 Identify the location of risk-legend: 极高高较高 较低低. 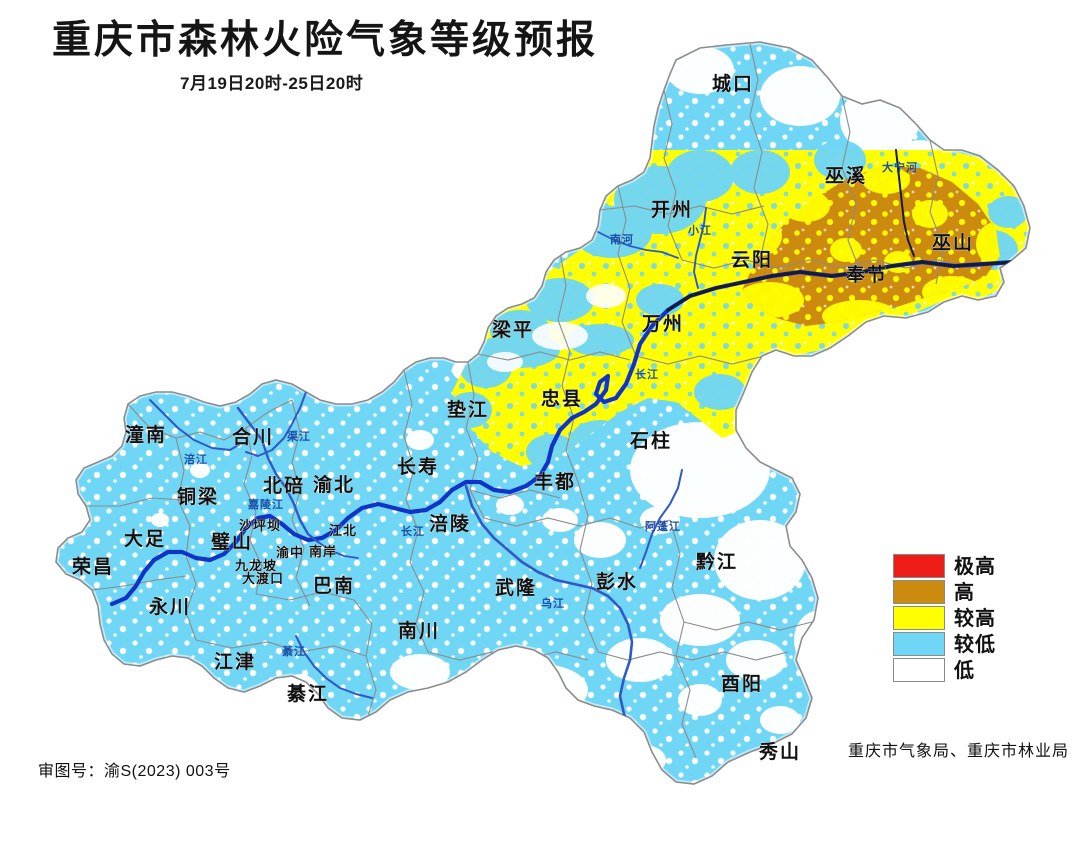
(944, 618).